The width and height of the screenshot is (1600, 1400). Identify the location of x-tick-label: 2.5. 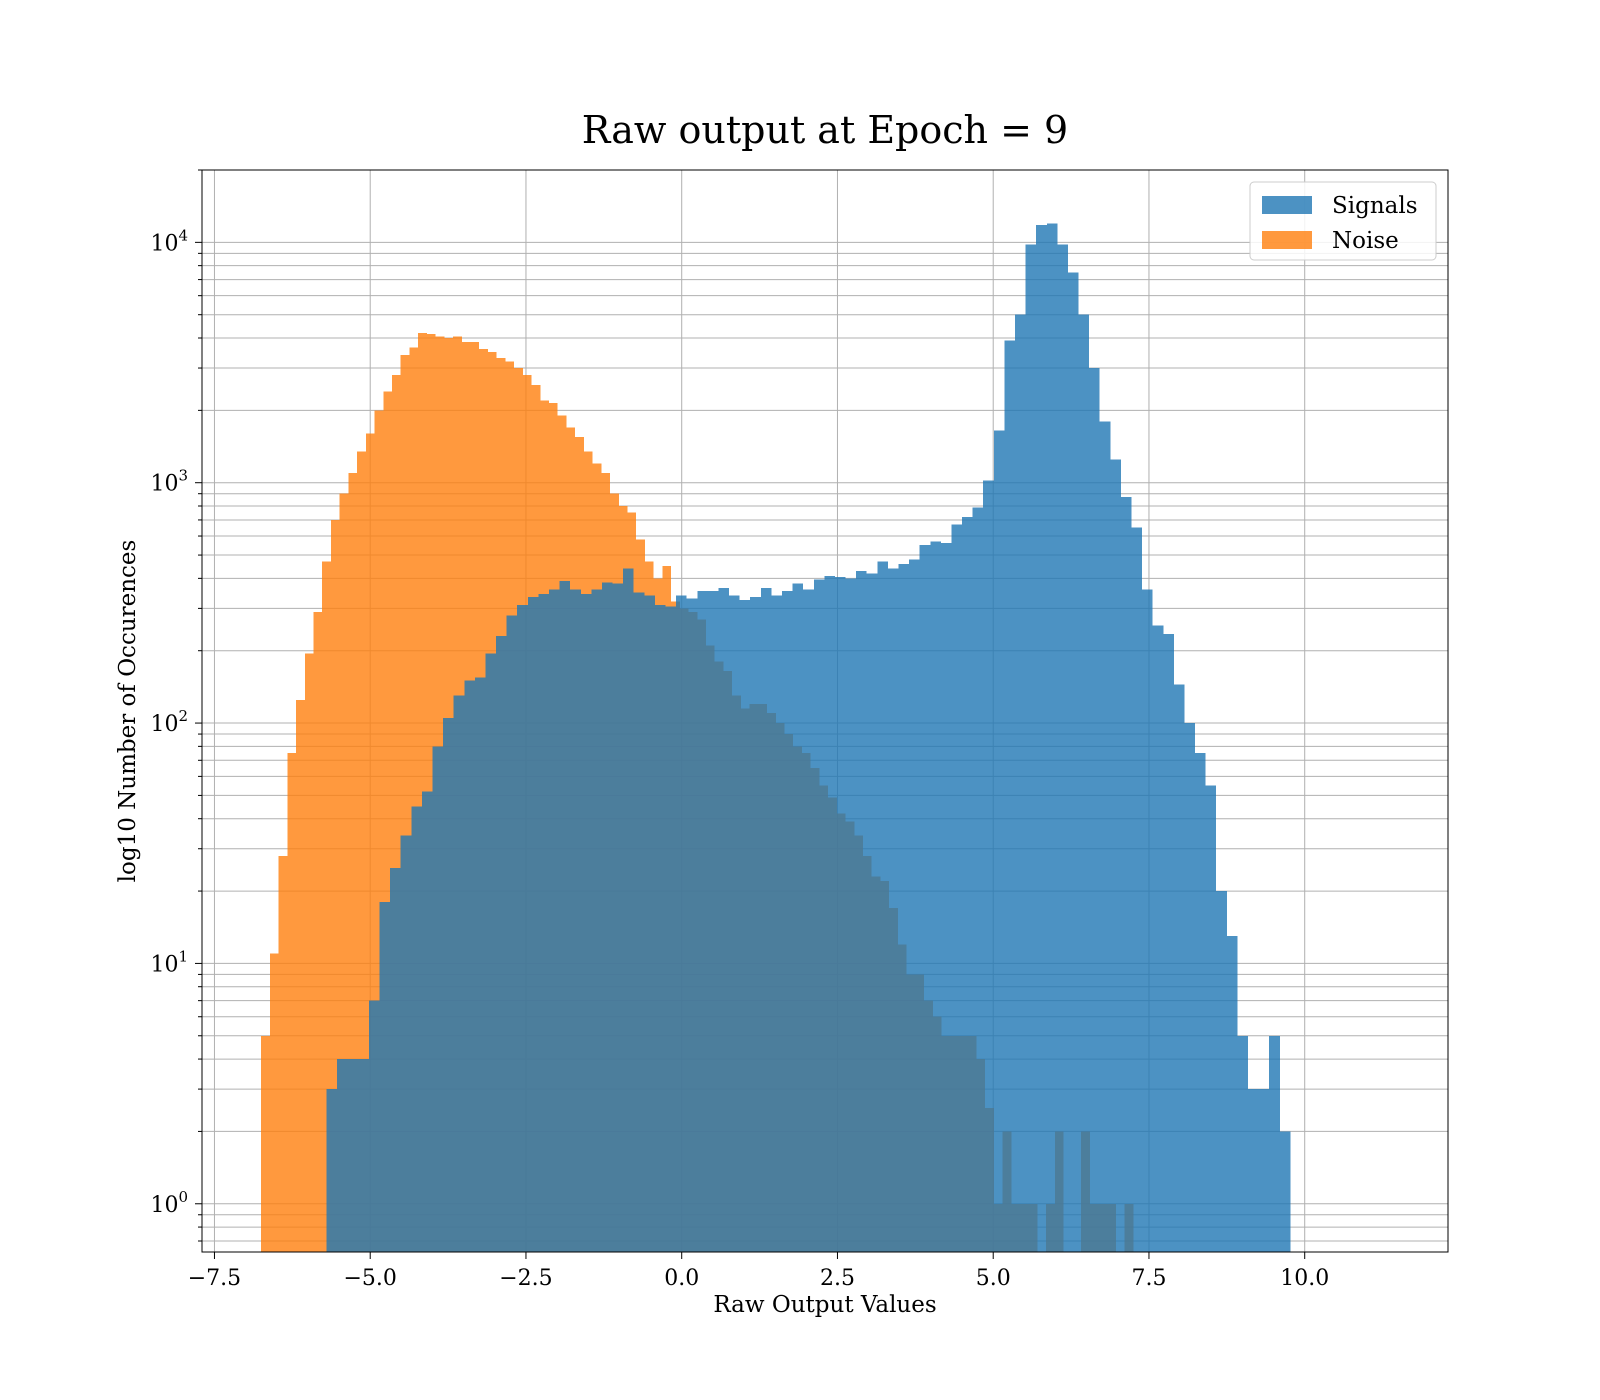
(837, 1278).